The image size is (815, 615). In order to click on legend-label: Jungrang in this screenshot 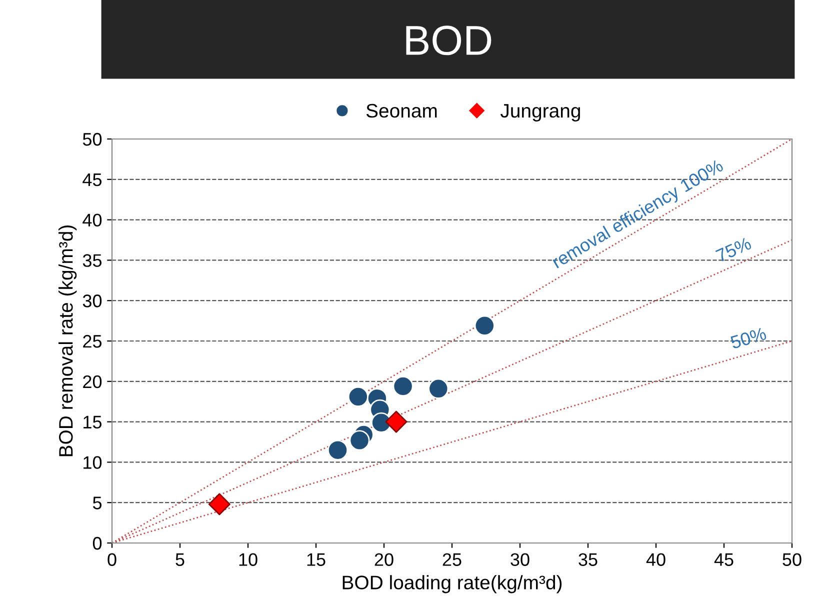, I will do `click(540, 113)`.